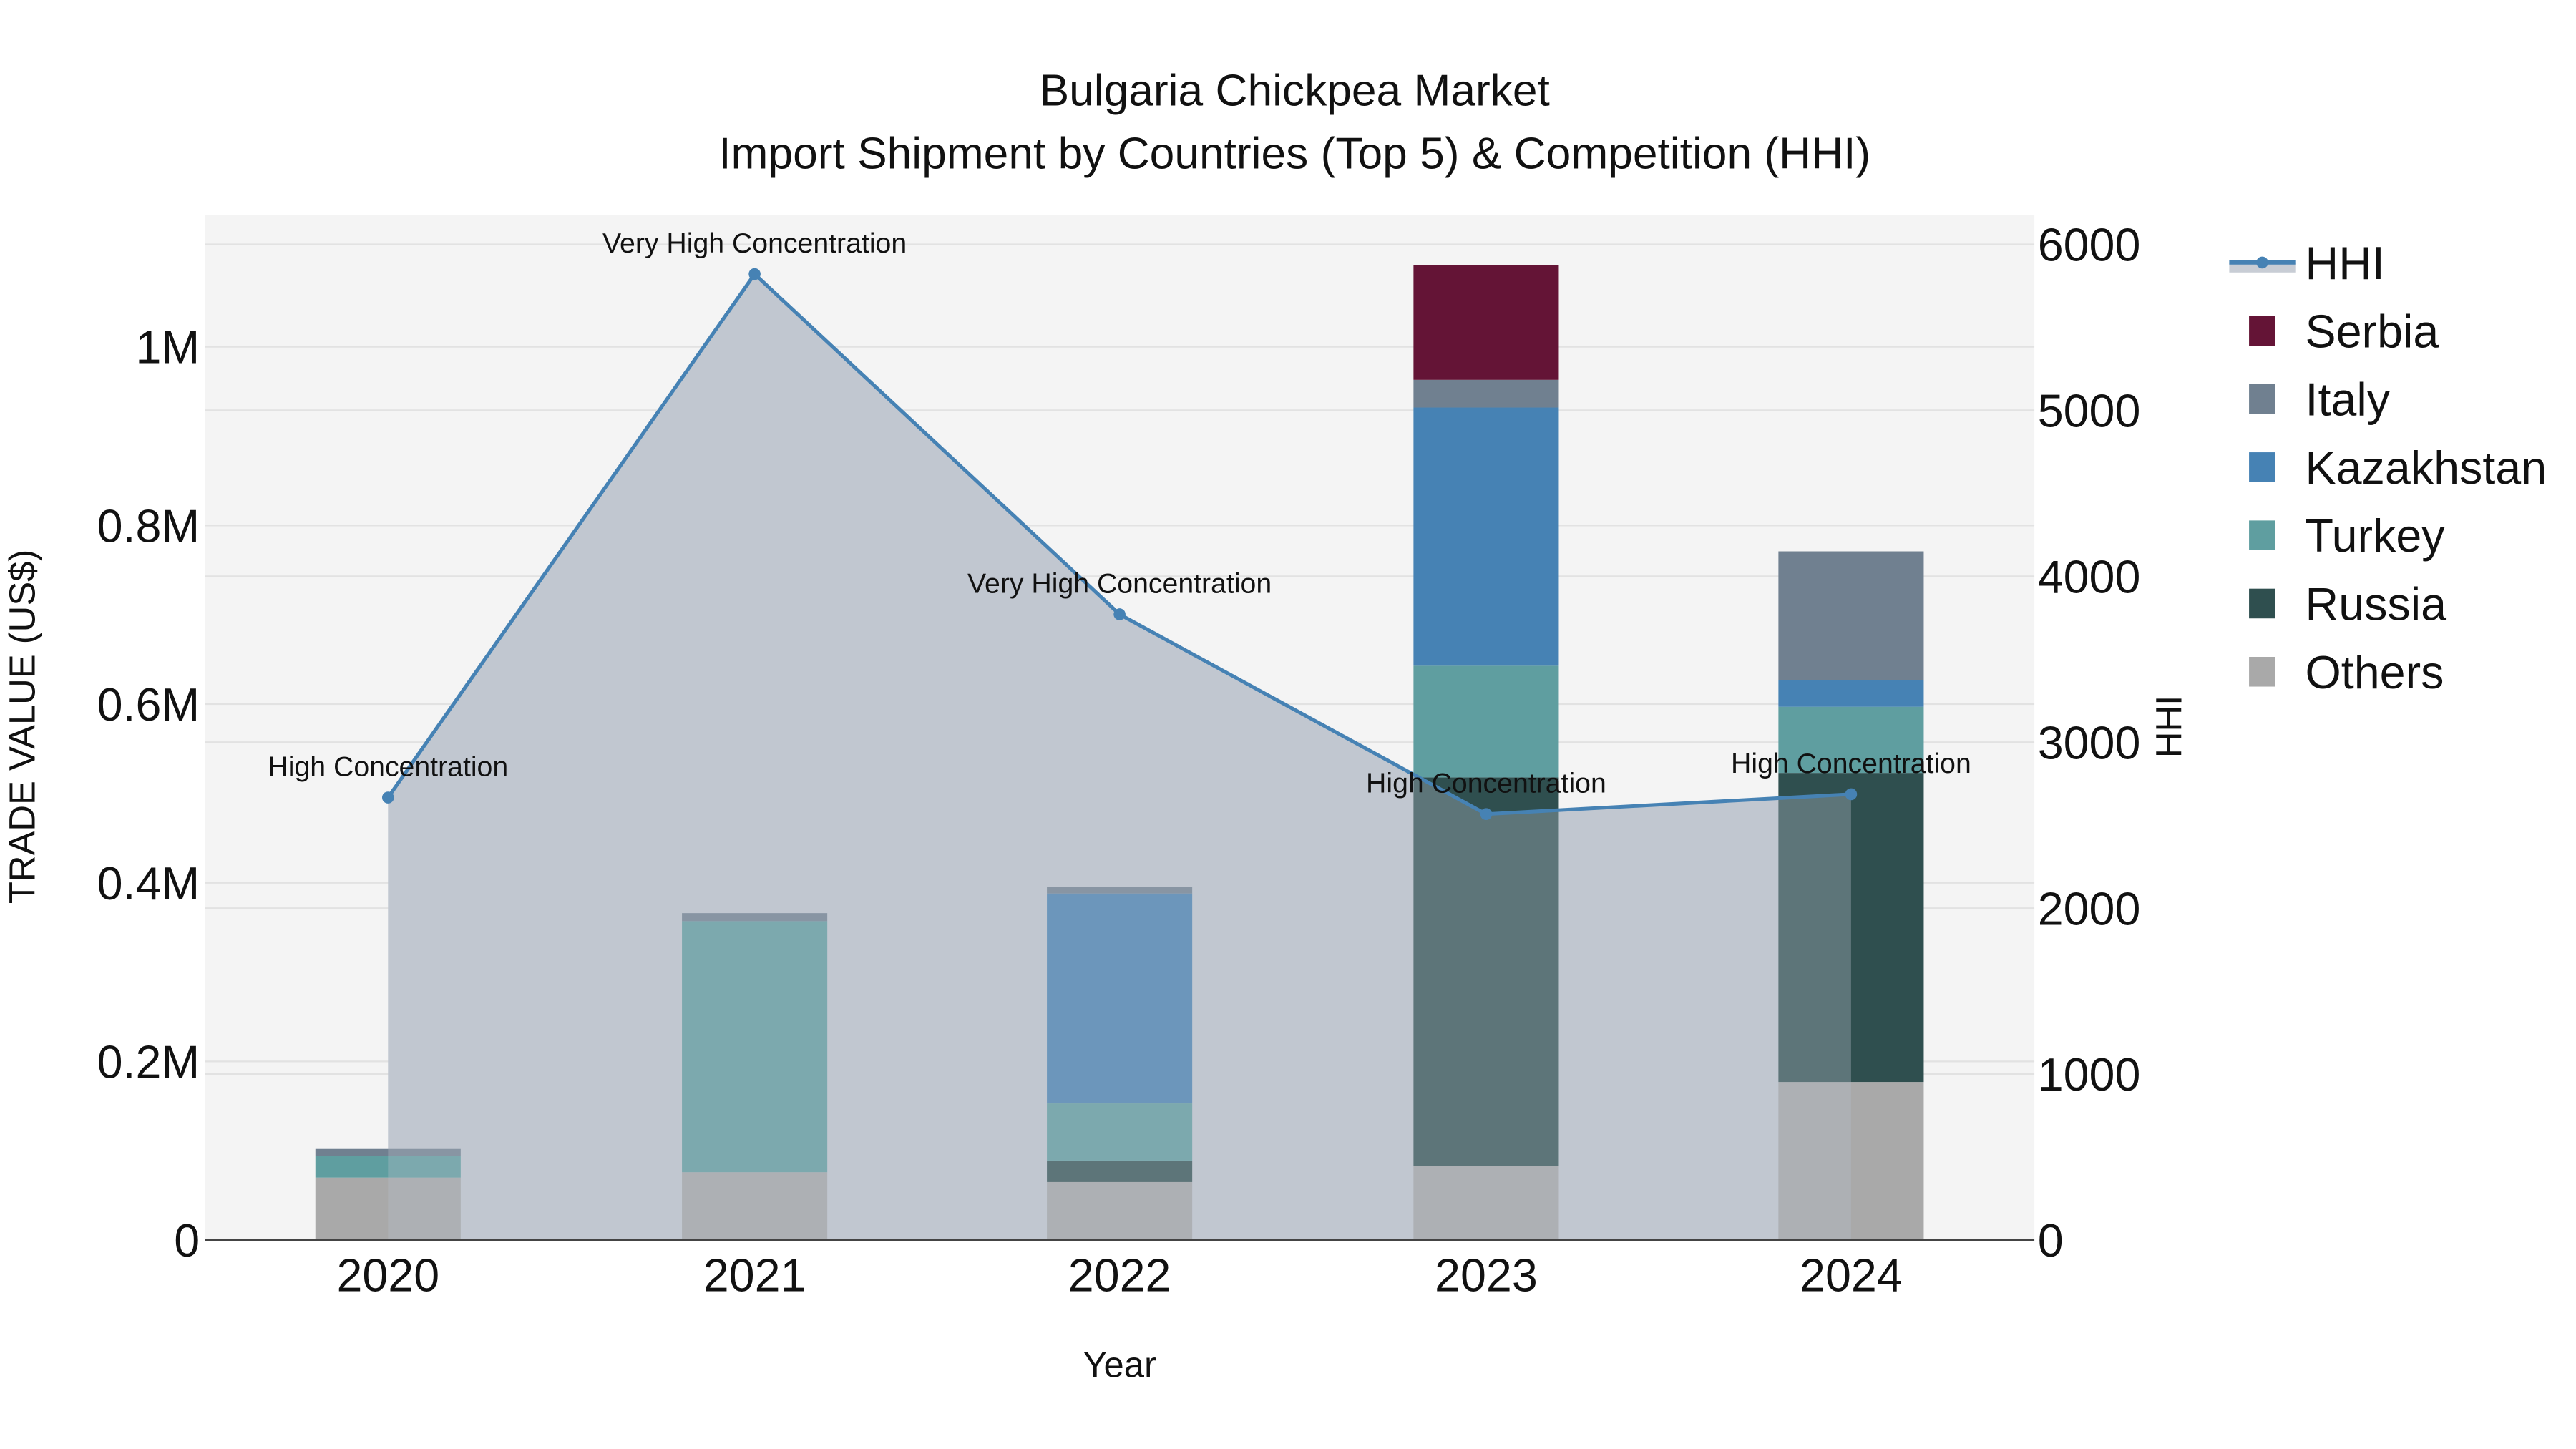  What do you see at coordinates (1486, 322) in the screenshot?
I see `bar-segment-serbia-2023` at bounding box center [1486, 322].